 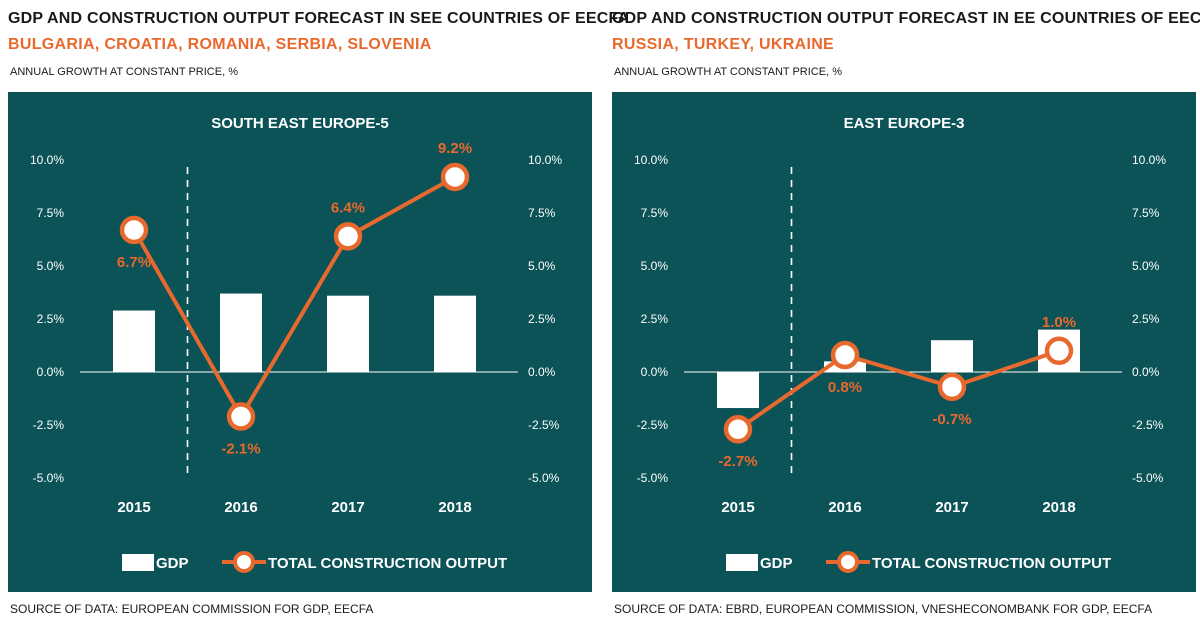 What do you see at coordinates (300, 123) in the screenshot?
I see `chart-title: SOUTH EAST EUROPE-5` at bounding box center [300, 123].